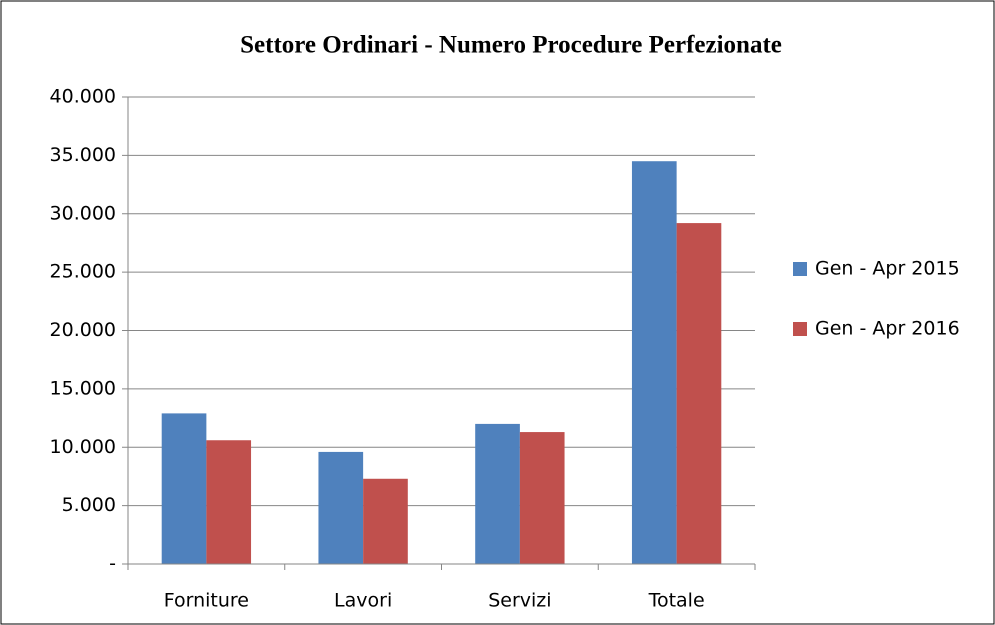 This screenshot has width=995, height=625. Describe the element at coordinates (206, 601) in the screenshot. I see `x-tick-label: Forniture` at that location.